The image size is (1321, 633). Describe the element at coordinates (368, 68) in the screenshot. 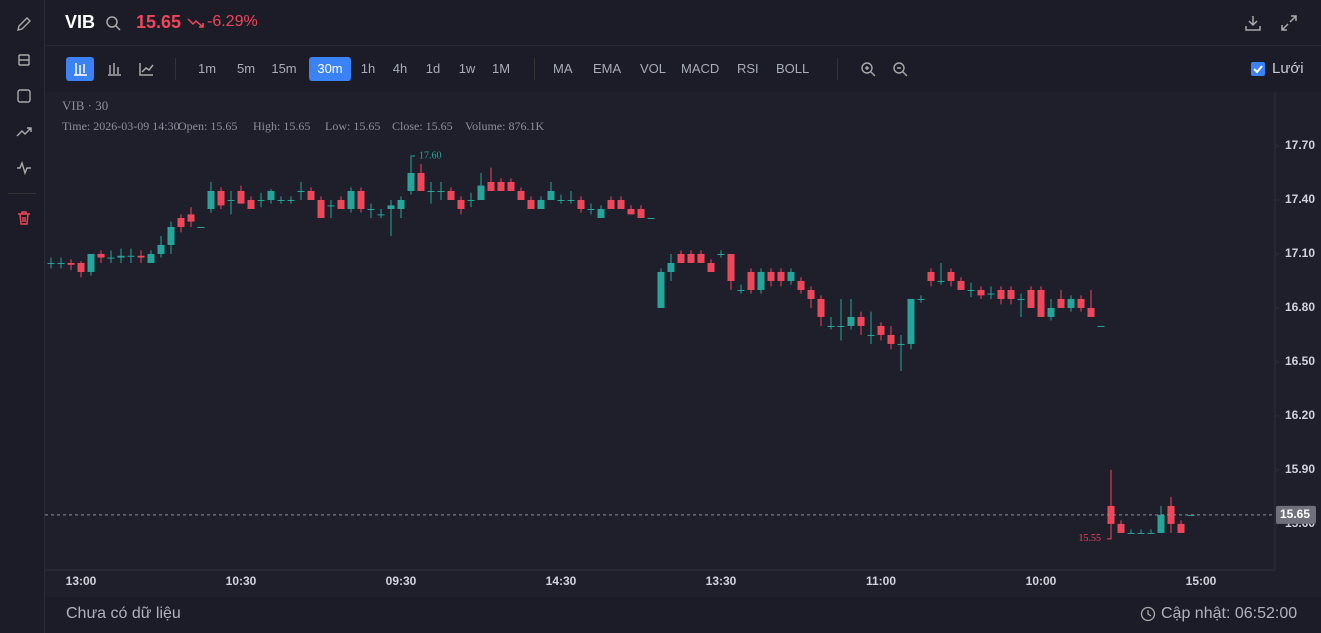

I see `timeframe-button: 1h` at that location.